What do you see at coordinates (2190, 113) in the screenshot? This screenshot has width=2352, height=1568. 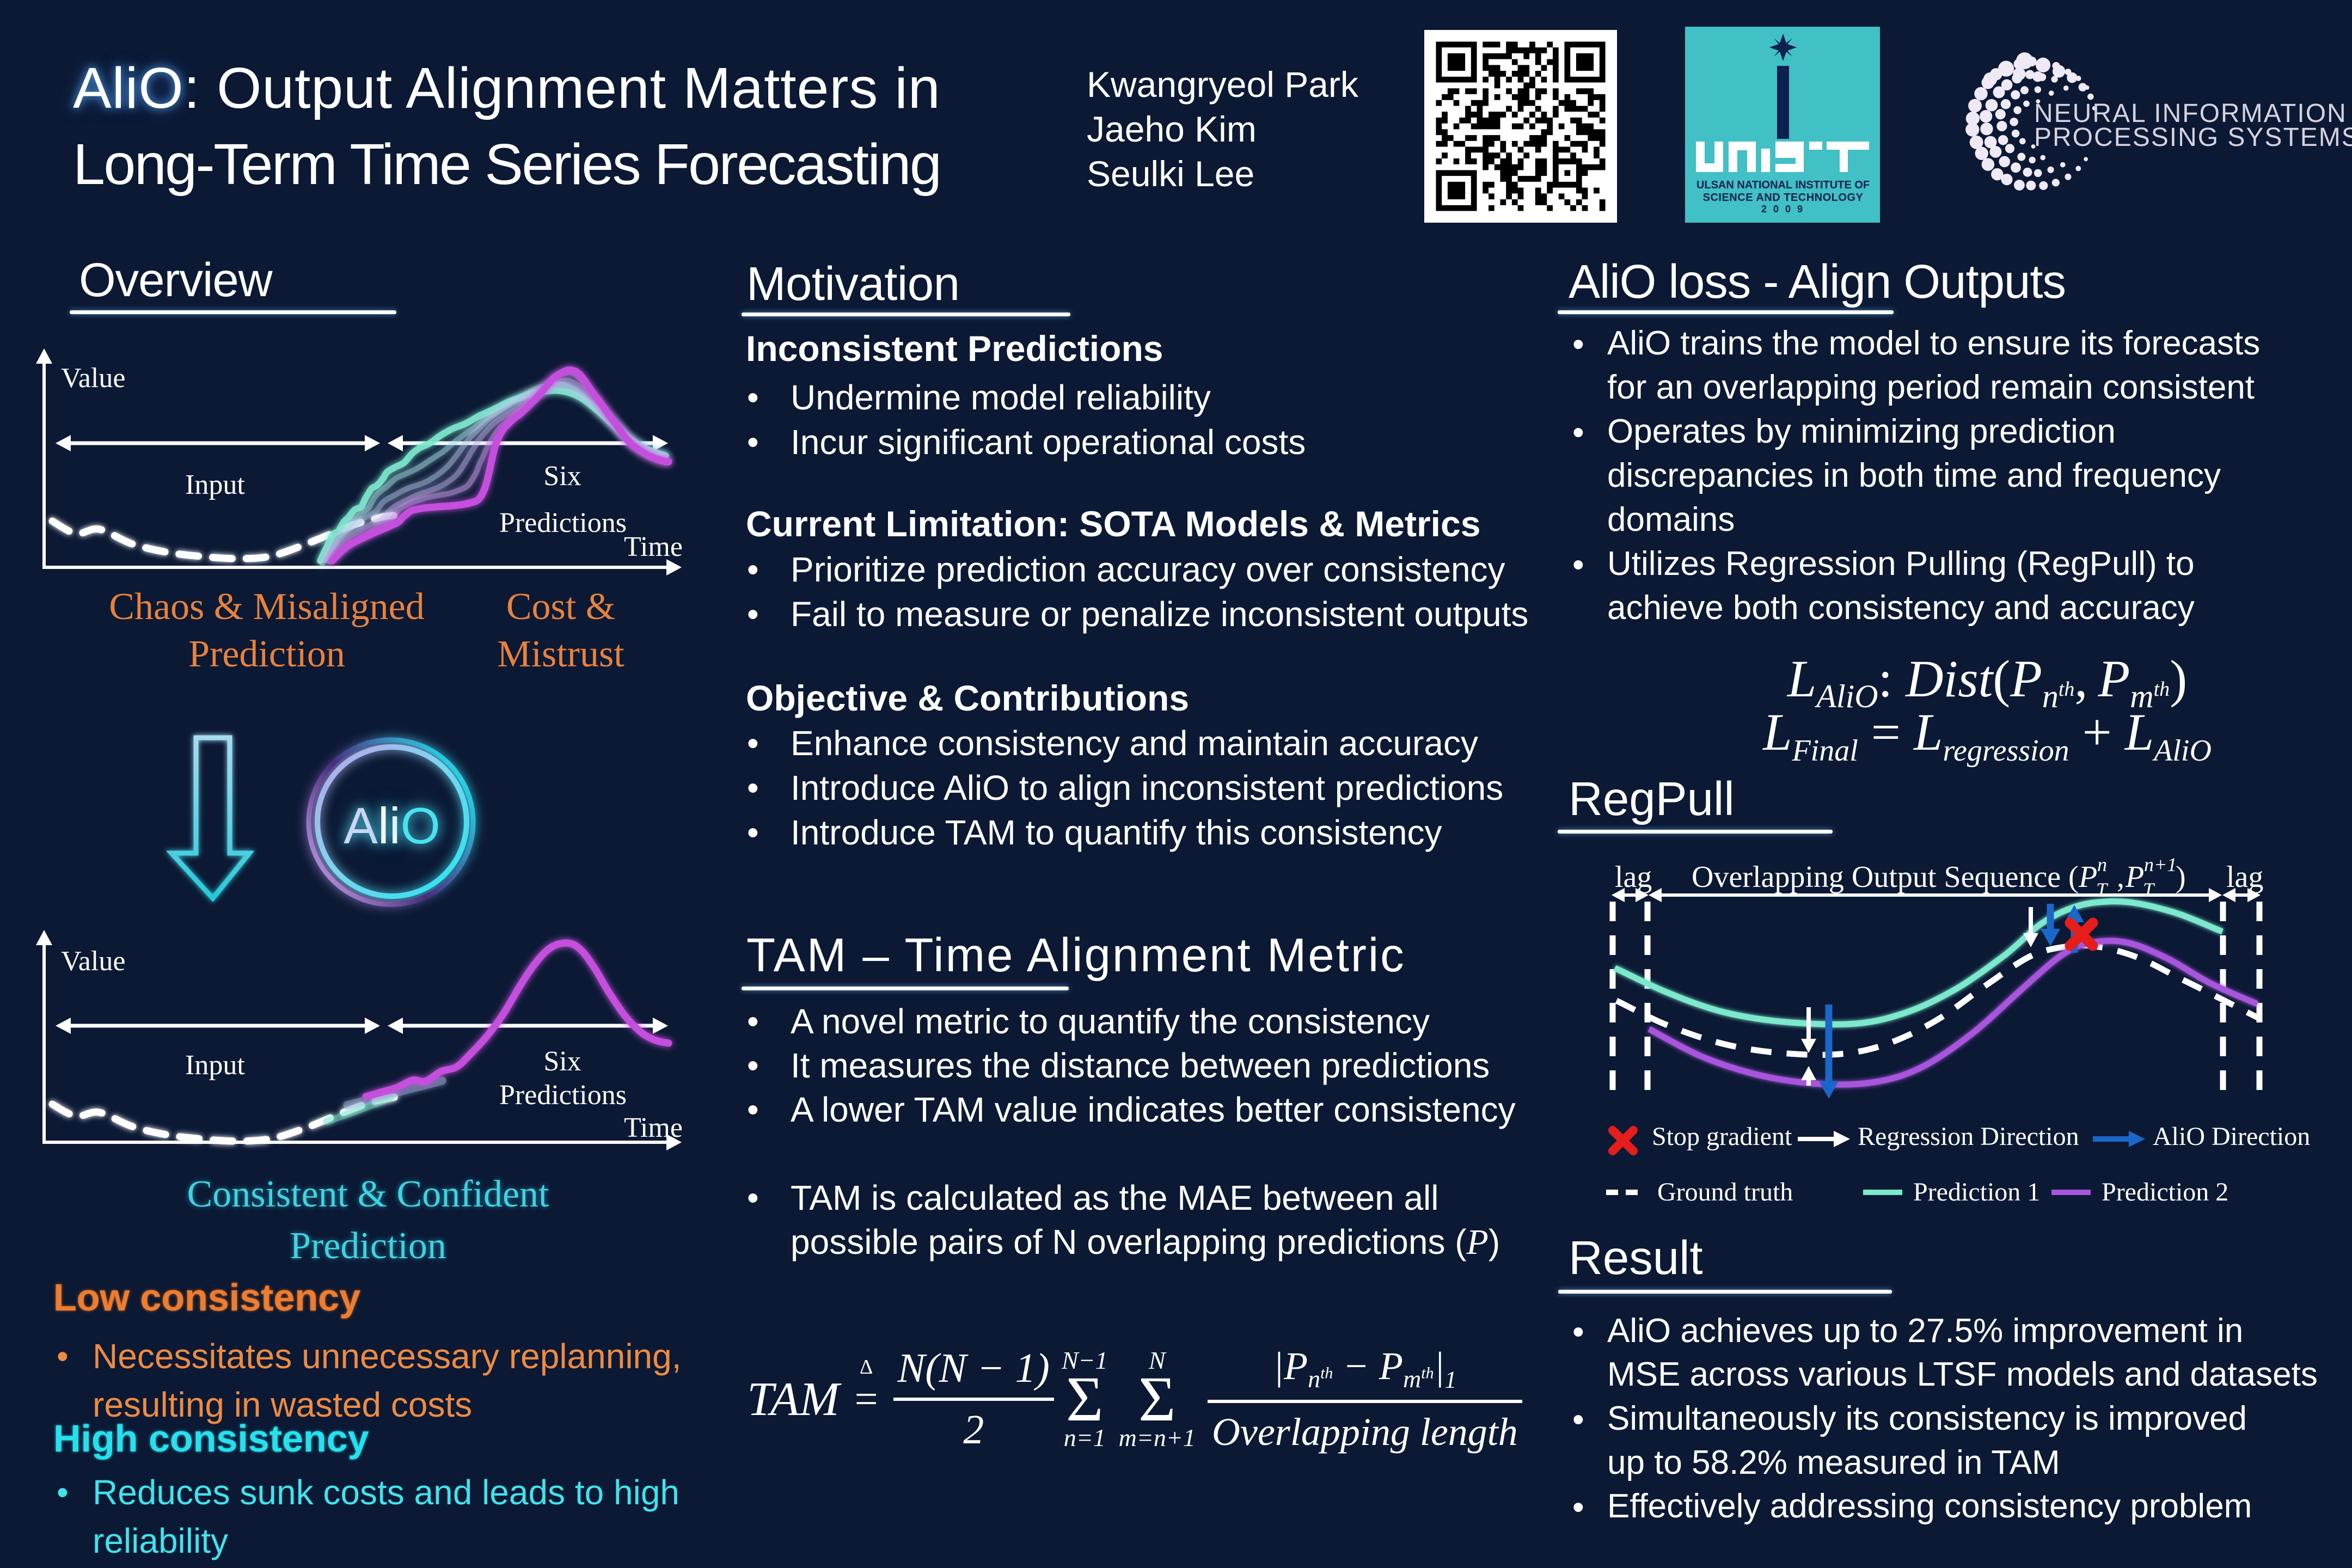 I see `svg-text: NEURAL INFORMATION` at bounding box center [2190, 113].